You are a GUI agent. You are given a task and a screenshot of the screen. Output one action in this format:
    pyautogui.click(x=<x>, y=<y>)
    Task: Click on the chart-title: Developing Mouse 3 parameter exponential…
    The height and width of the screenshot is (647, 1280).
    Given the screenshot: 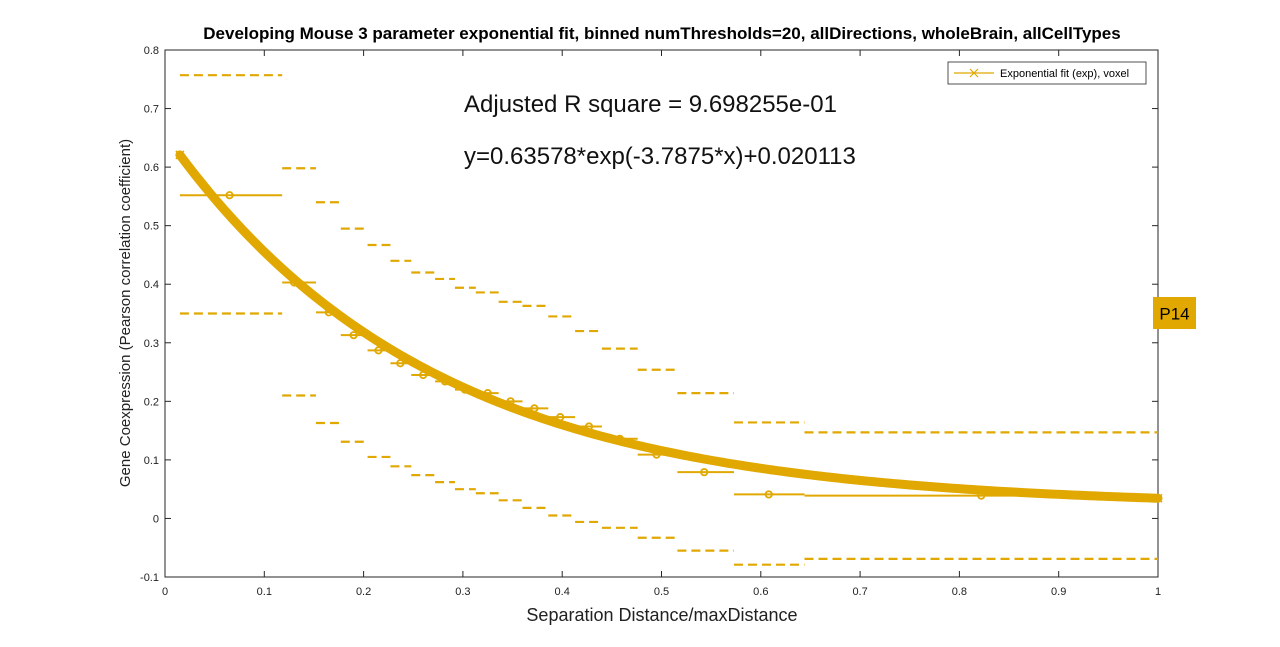 What is the action you would take?
    pyautogui.click(x=661, y=33)
    